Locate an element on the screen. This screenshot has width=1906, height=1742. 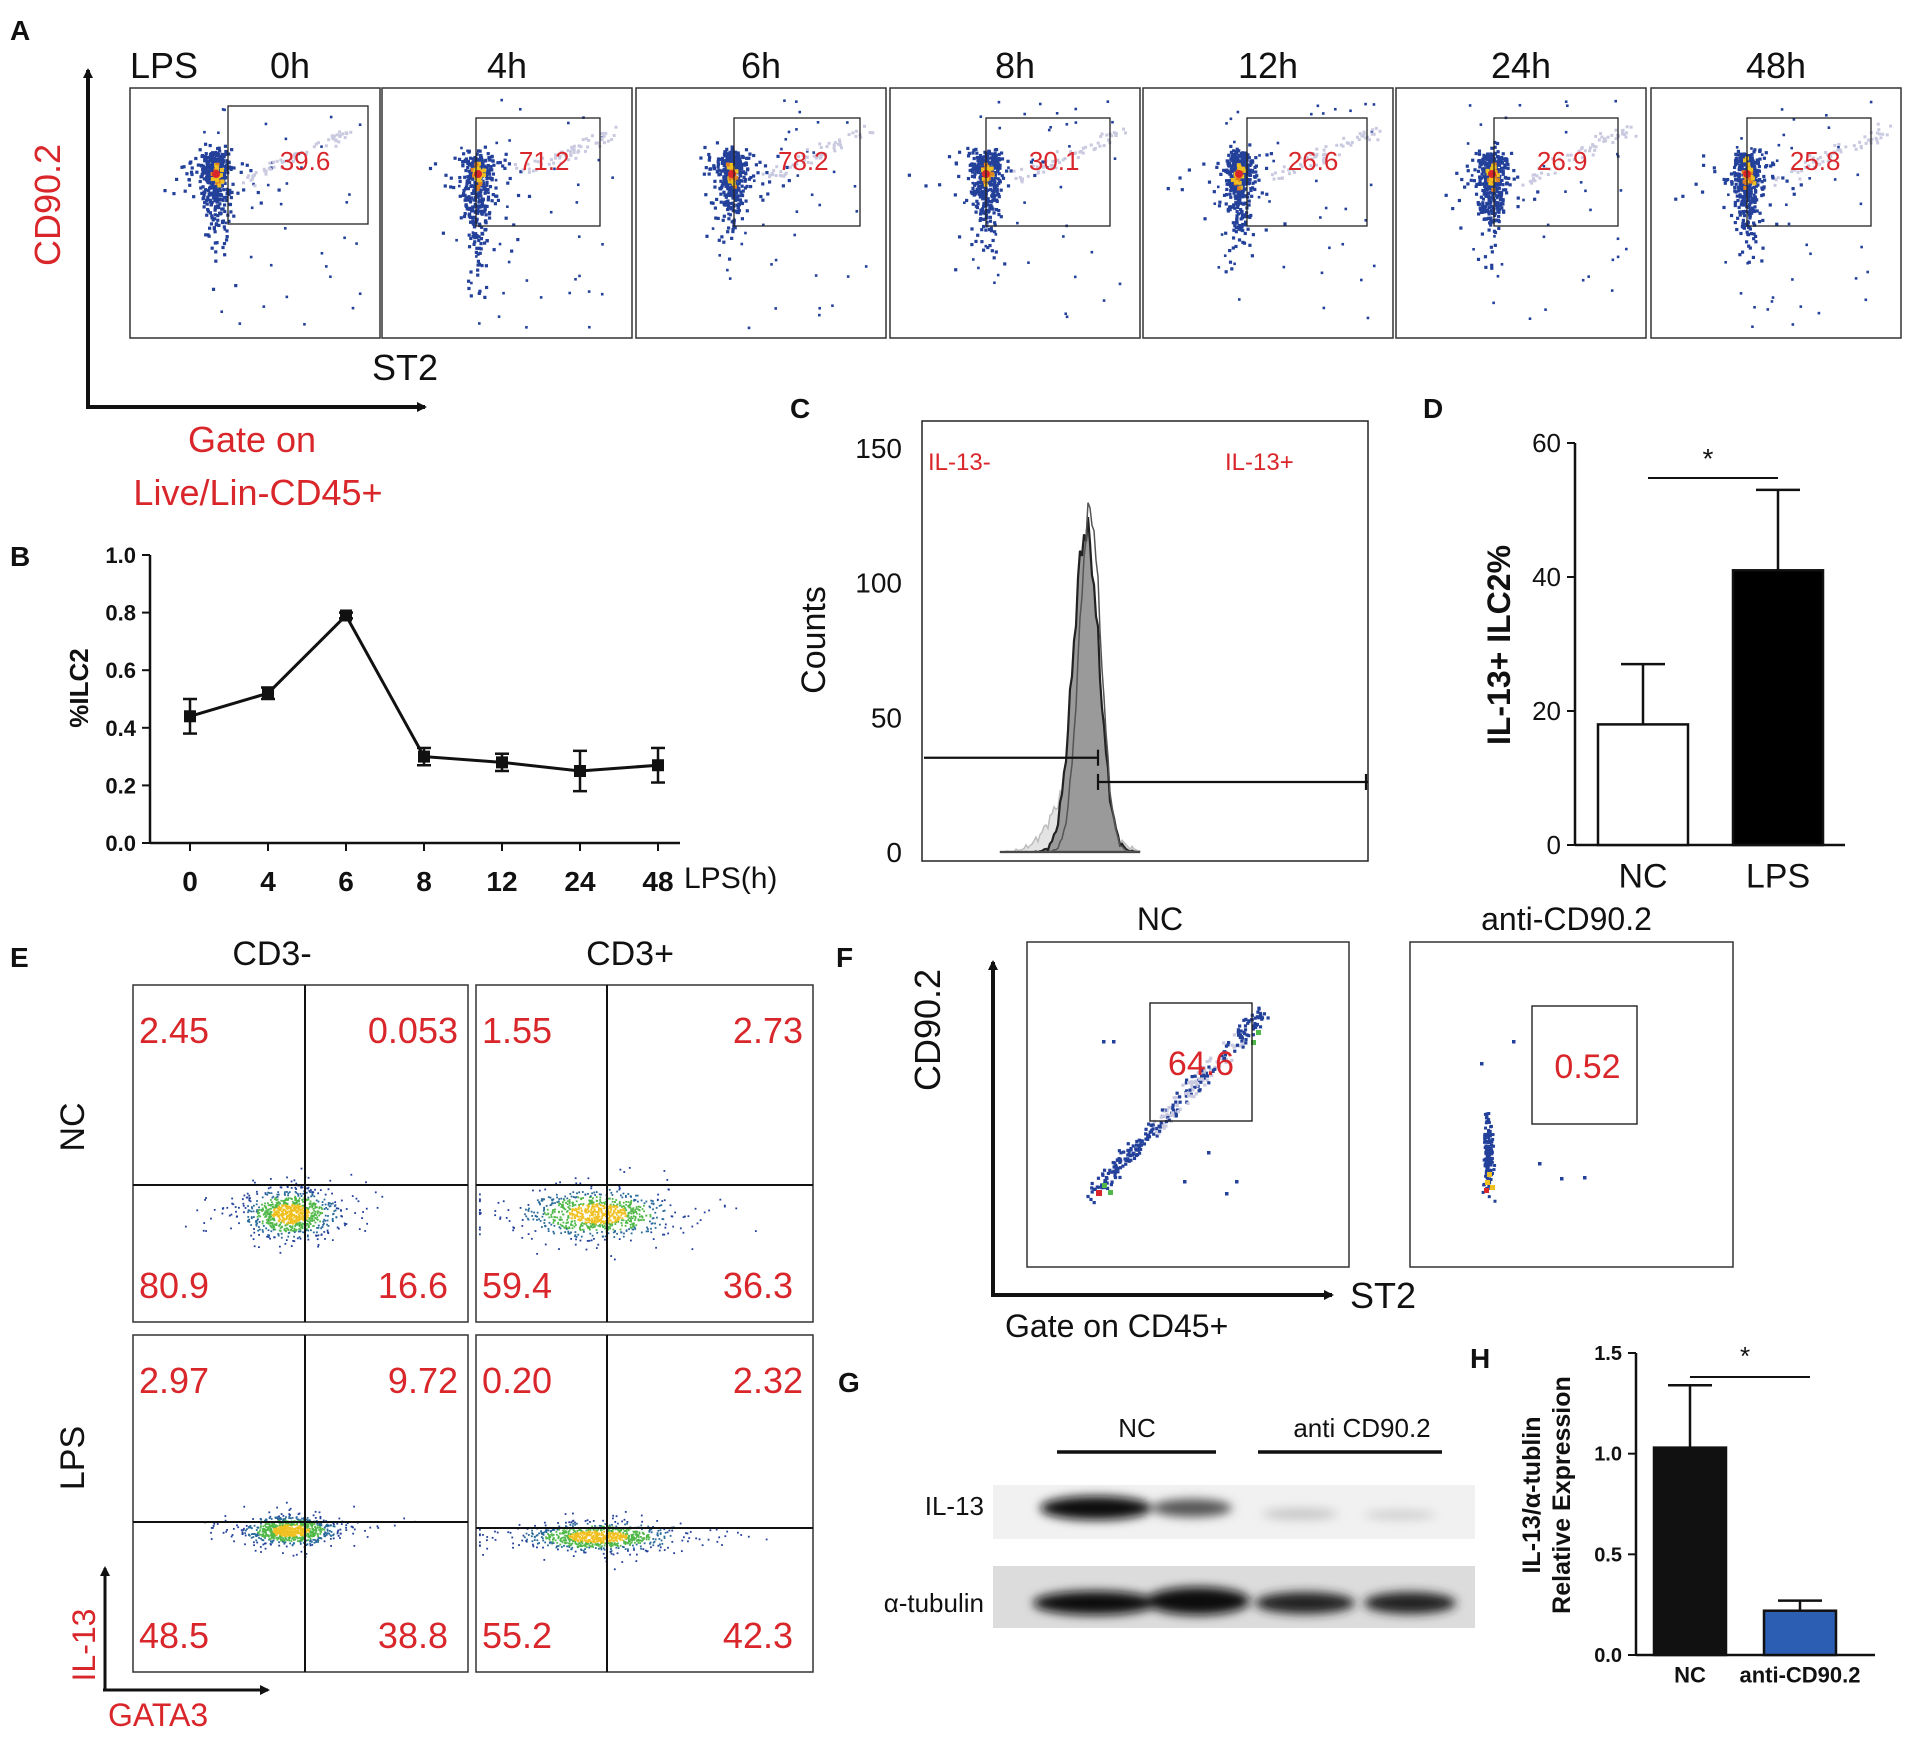
panel-a-gate-value: 71.2 is located at coordinates (544, 161).